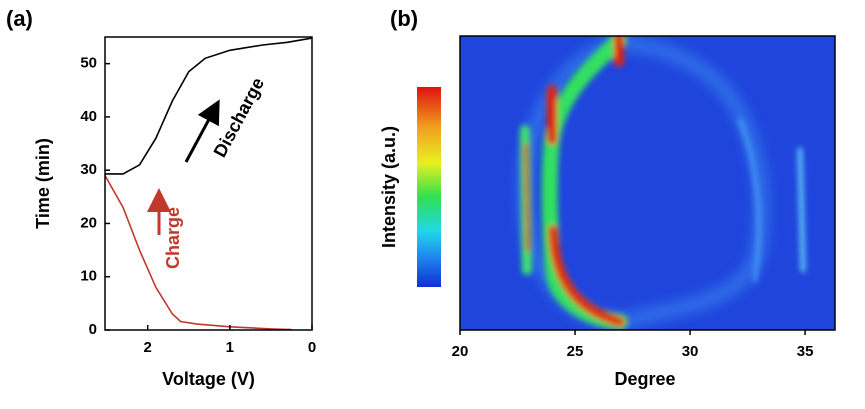 This screenshot has width=865, height=409. What do you see at coordinates (88, 169) in the screenshot?
I see `y-tick-label: 30` at bounding box center [88, 169].